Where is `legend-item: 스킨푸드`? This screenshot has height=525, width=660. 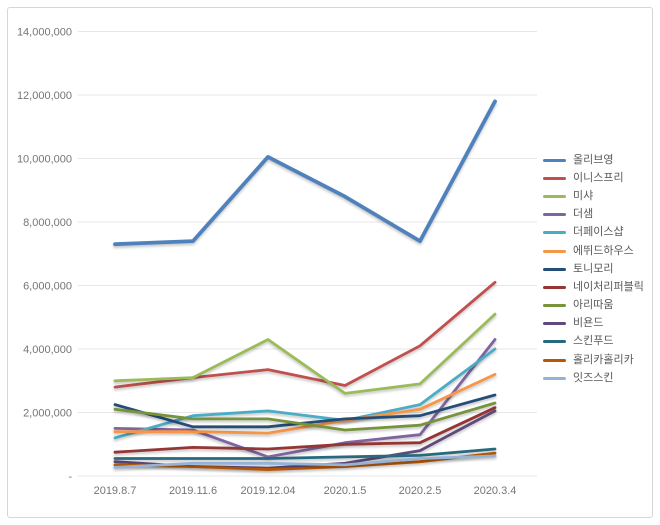
legend-item: 스킨푸드 is located at coordinates (593, 342).